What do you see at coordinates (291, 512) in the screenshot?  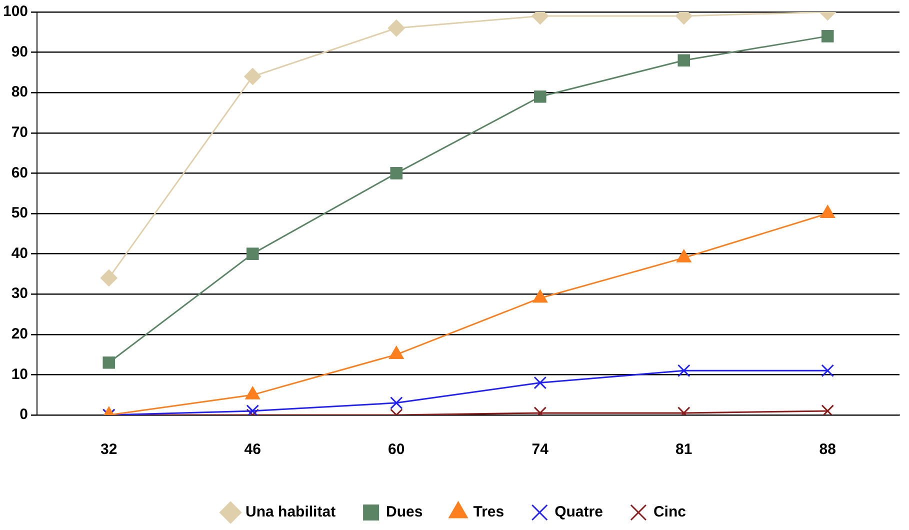 I see `legend-label: Una habilitat` at bounding box center [291, 512].